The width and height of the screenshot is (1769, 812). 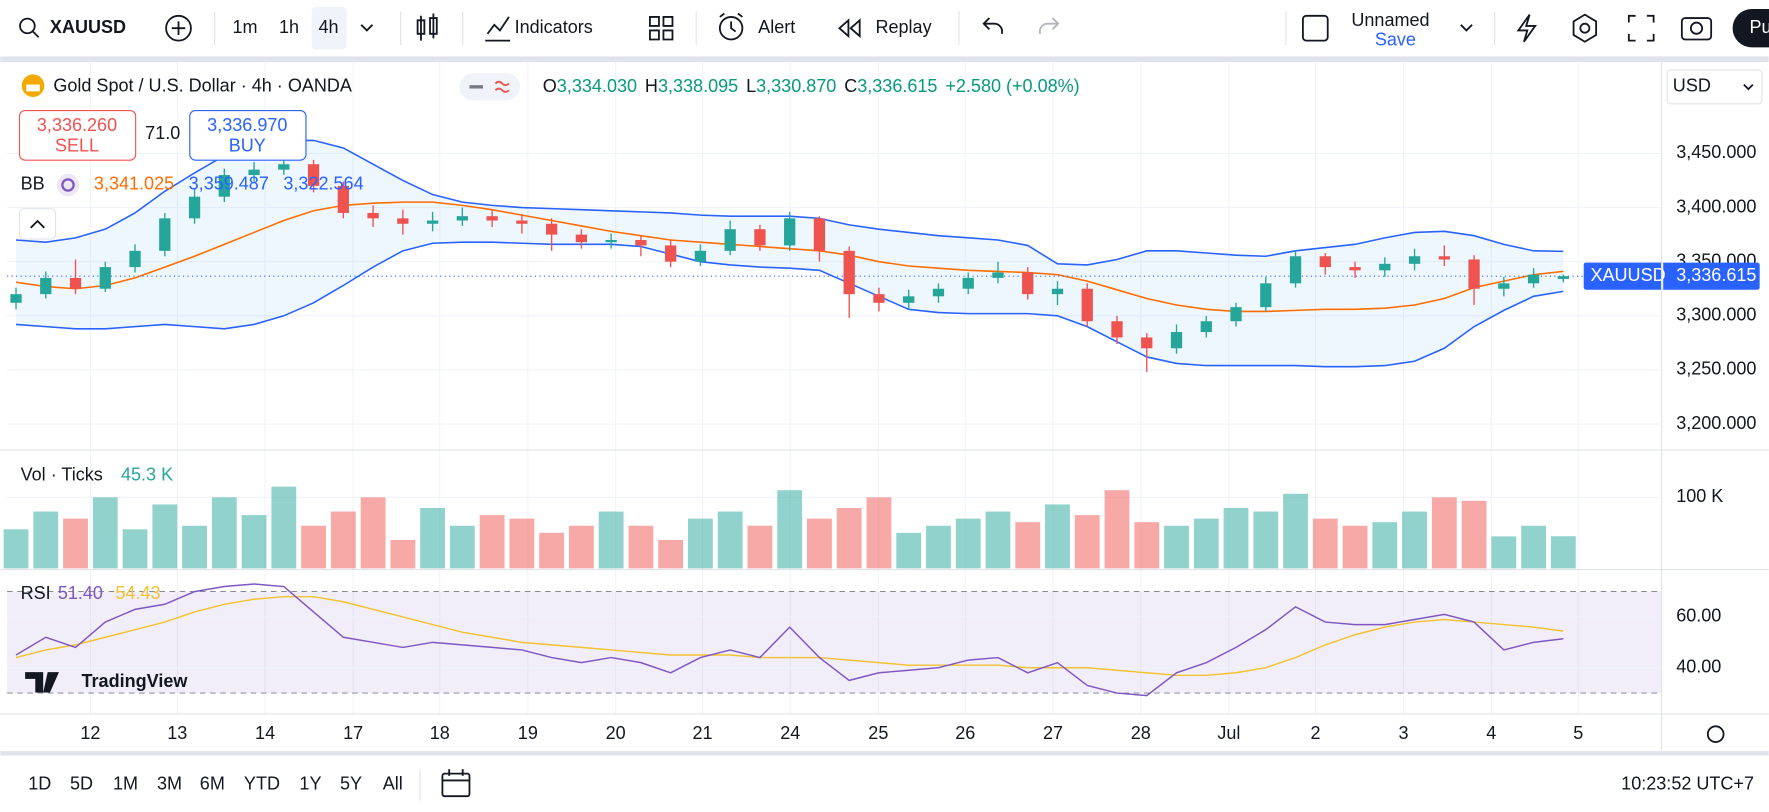 I want to click on sell-label: SELL, so click(x=77, y=145).